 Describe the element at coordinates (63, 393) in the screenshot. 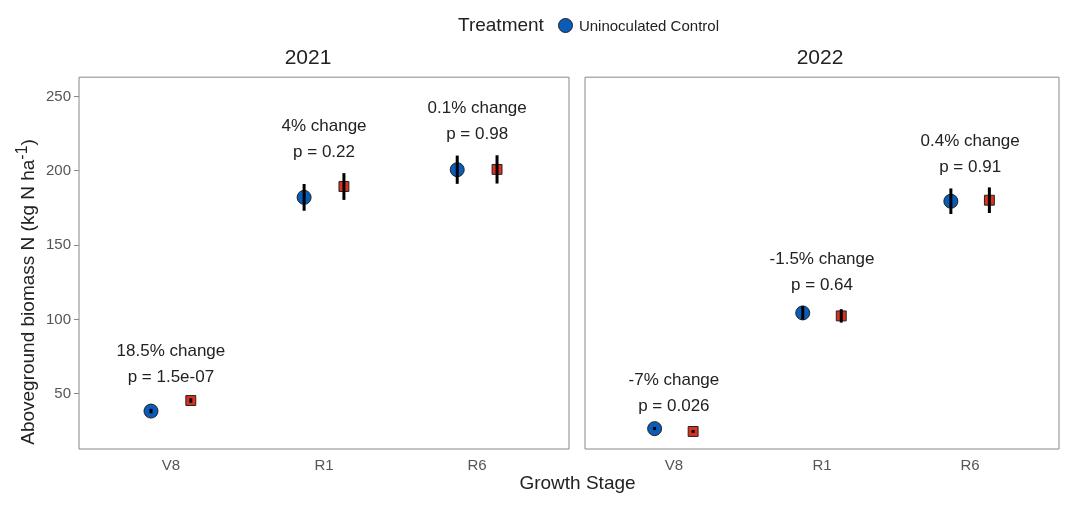

I see `y-tick-label: 50` at that location.